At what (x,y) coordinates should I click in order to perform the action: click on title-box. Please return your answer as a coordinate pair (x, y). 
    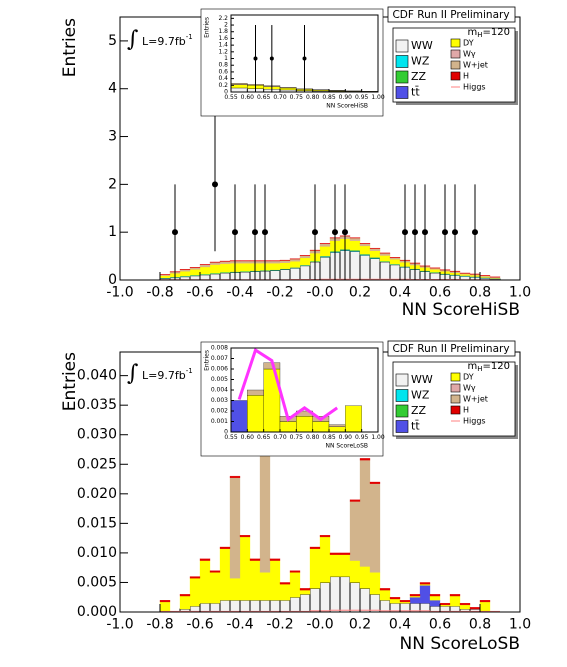
    Looking at the image, I should click on (451, 348).